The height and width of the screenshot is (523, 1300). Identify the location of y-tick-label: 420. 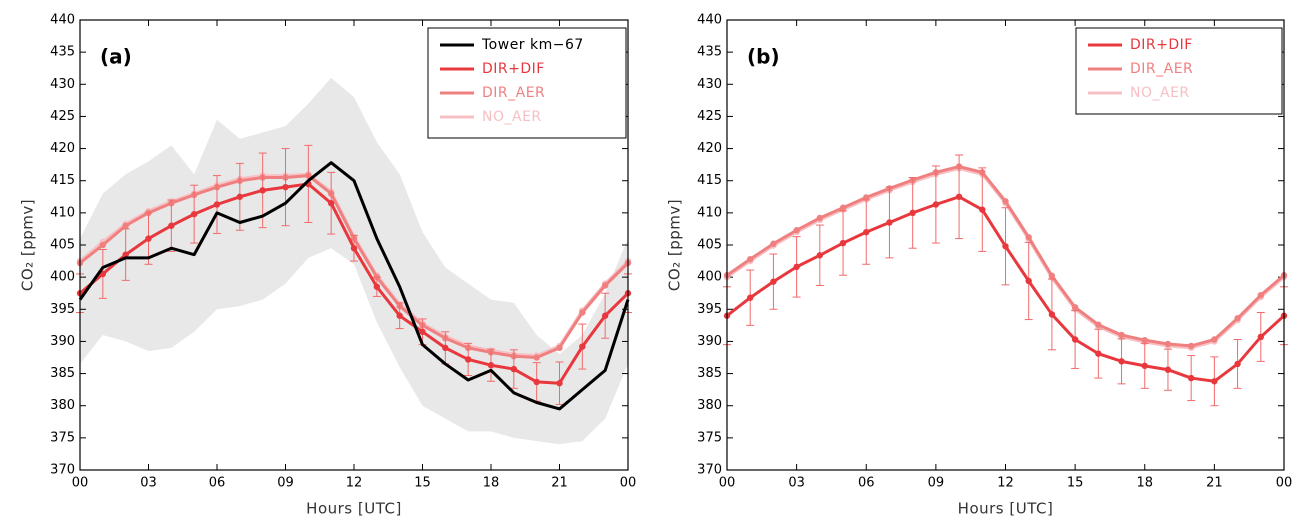
(709, 148).